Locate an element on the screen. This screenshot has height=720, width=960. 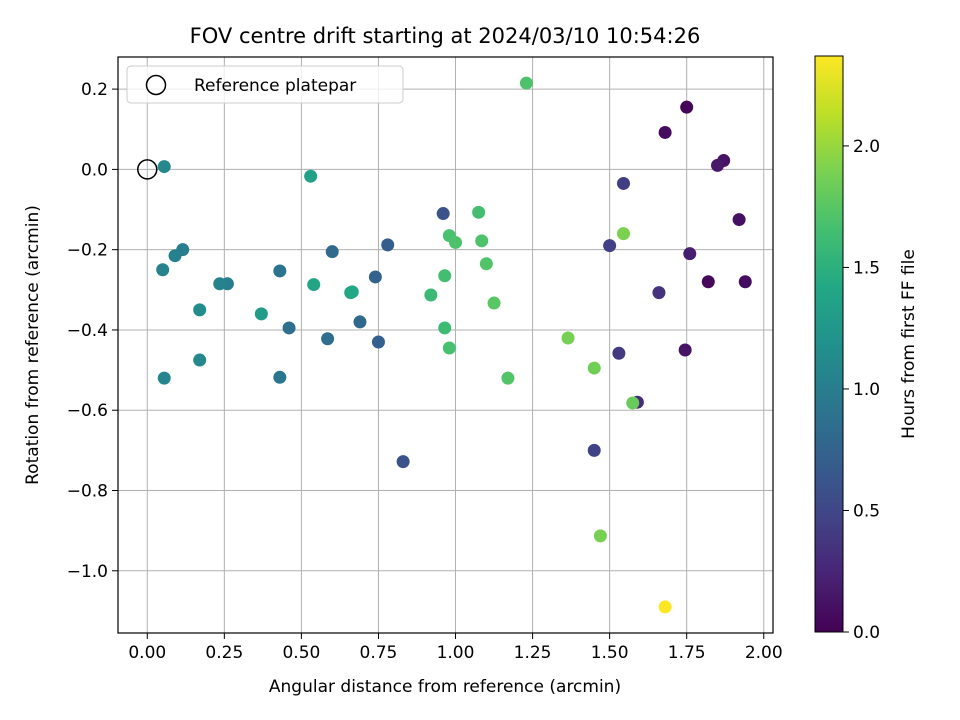
x-axis-label: Angular distance from reference (arcmin) is located at coordinates (445, 687).